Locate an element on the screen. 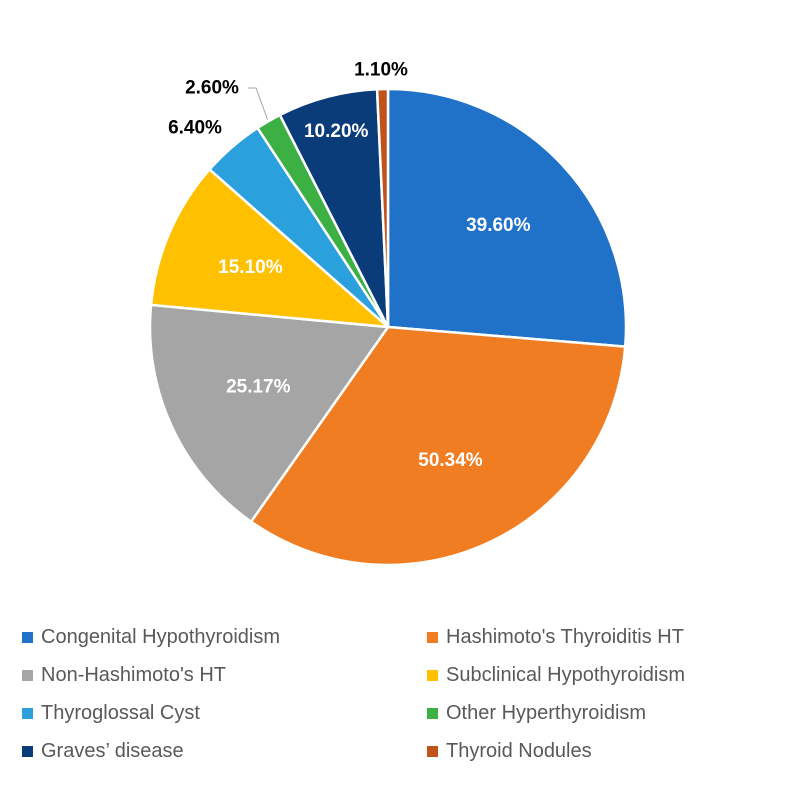 The height and width of the screenshot is (807, 791). legend-item: Subclinical Hypothyroidism is located at coordinates (556, 675).